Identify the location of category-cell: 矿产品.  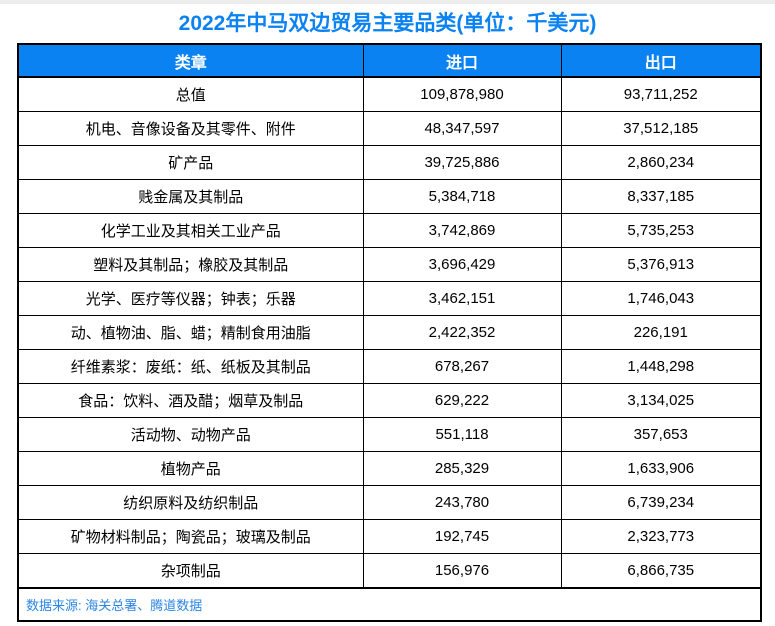
(190, 162).